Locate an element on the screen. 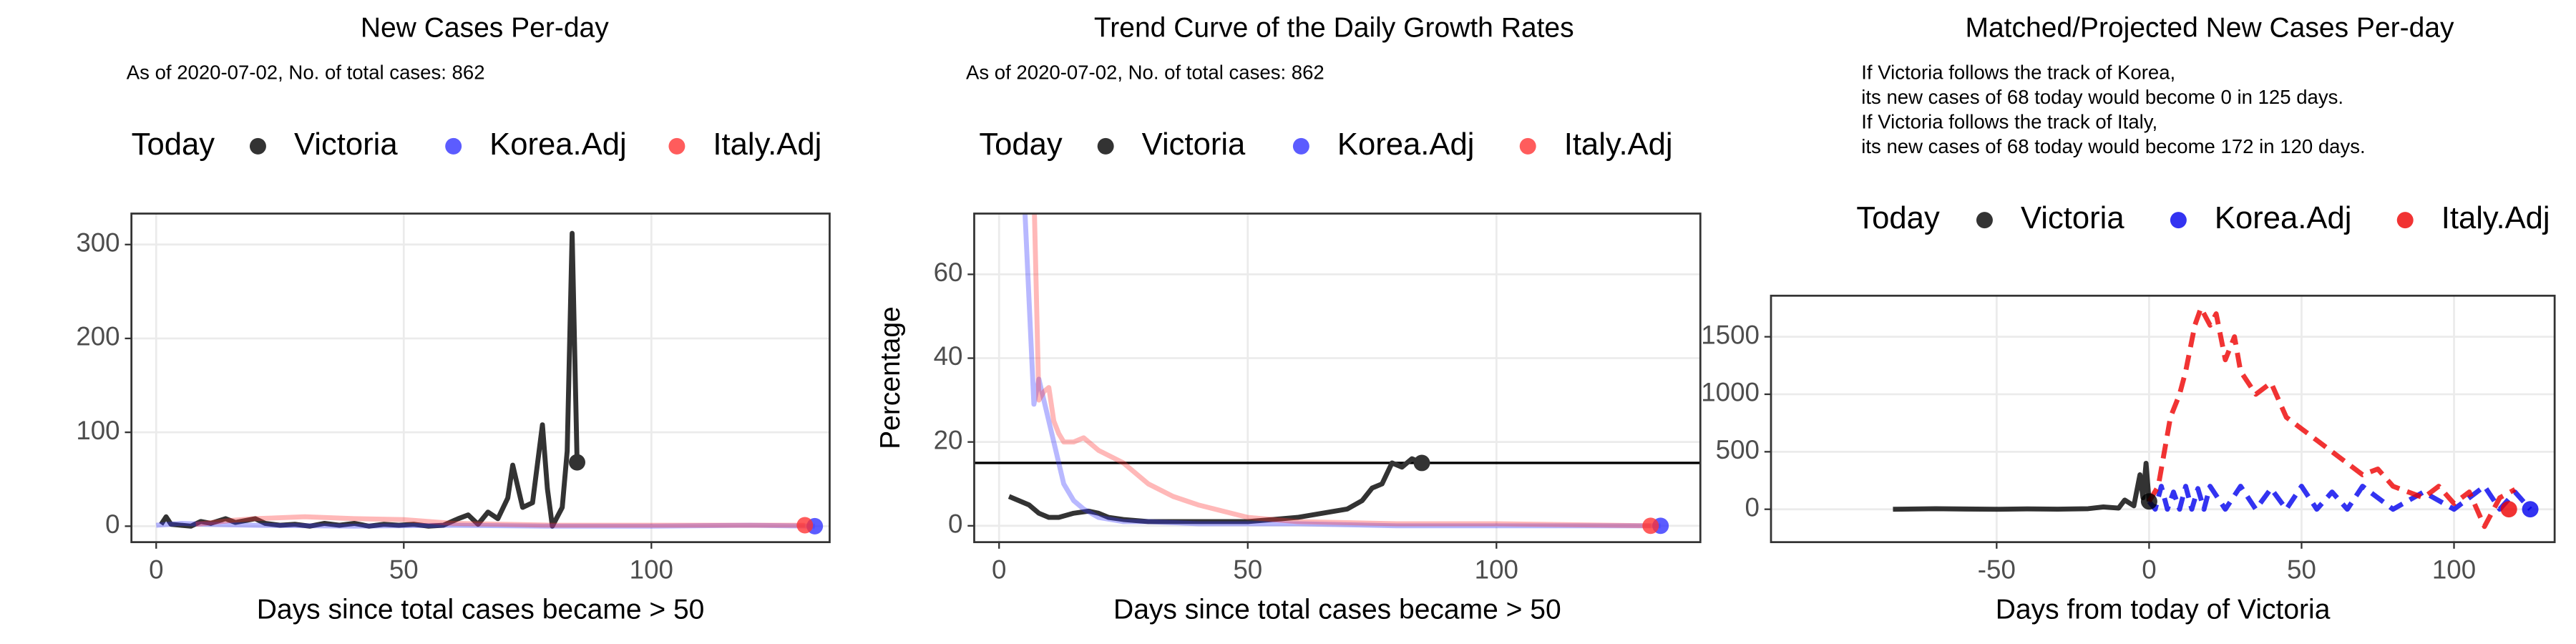 Image resolution: width=2576 pixels, height=644 pixels. y-tick-label: 20 is located at coordinates (948, 439).